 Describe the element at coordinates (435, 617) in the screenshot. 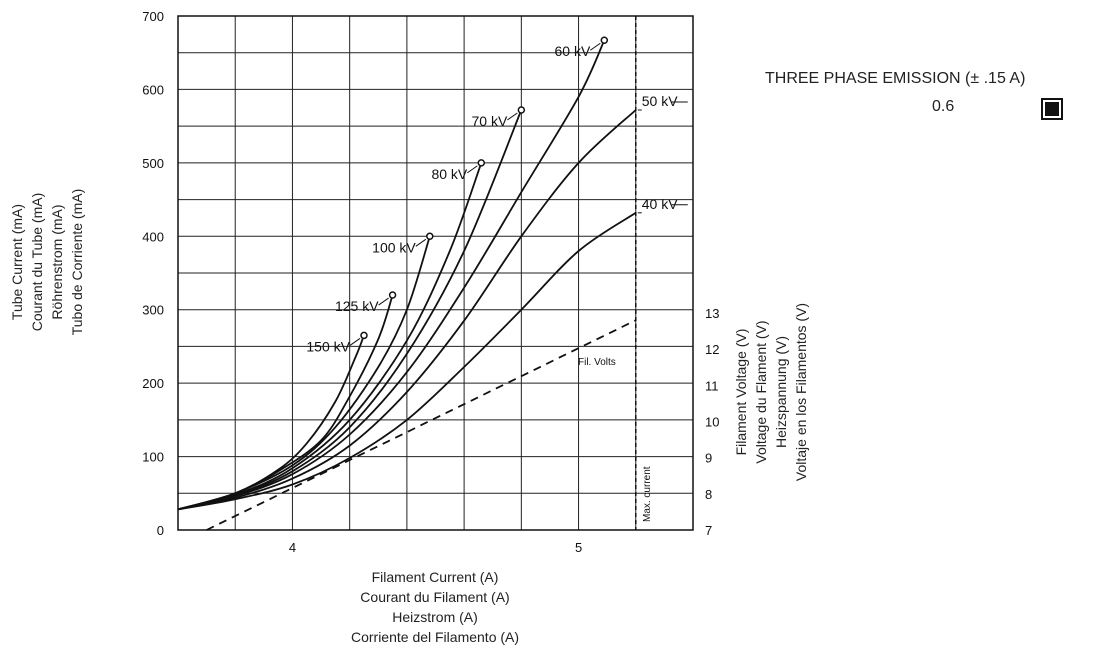

I see `x-axis-title: Heizstrom (A)` at that location.